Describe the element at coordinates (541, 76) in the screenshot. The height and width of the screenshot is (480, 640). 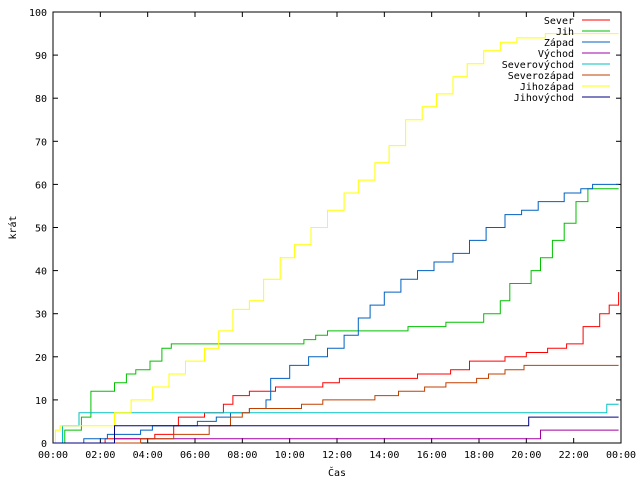
I see `legend-label-6: Severozápad` at that location.